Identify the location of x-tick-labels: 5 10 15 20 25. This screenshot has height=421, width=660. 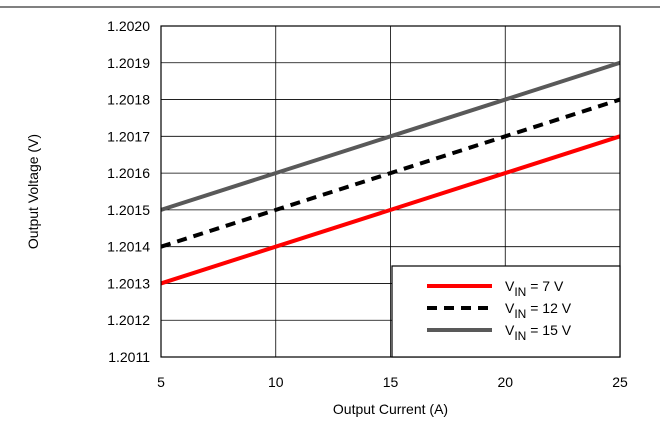
(392, 382).